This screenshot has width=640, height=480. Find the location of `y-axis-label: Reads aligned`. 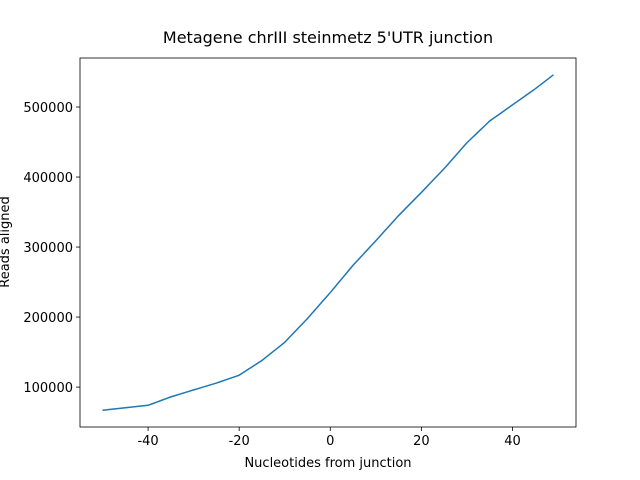

y-axis-label: Reads aligned is located at coordinates (6, 242).